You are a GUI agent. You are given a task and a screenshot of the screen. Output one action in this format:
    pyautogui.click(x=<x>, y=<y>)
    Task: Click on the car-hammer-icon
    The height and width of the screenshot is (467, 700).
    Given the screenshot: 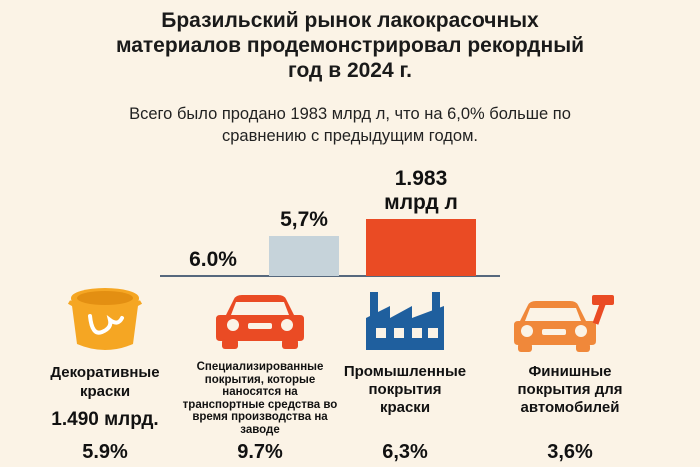 What is the action you would take?
    pyautogui.click(x=564, y=323)
    